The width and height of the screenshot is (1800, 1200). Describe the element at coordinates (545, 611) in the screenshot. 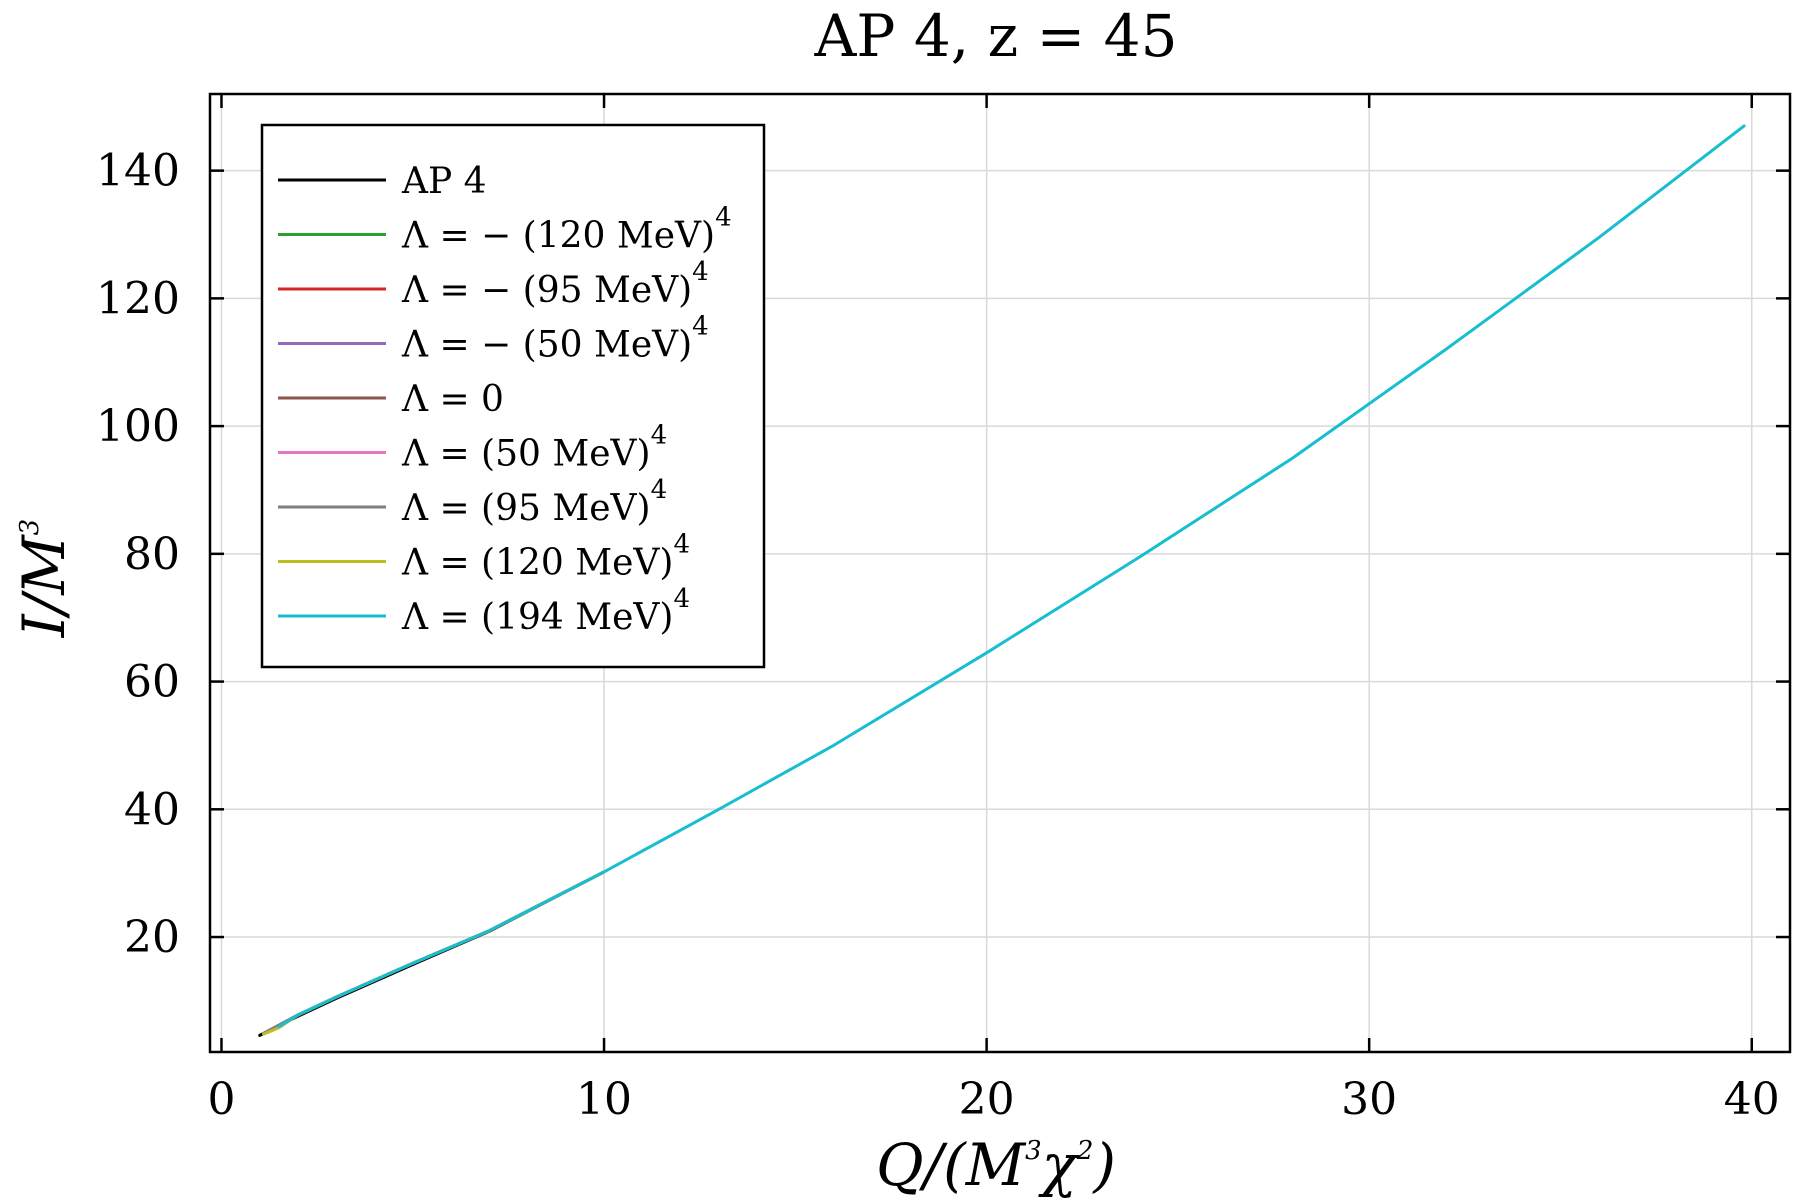

I see `legend-label: Λ = (194 MeV)4` at that location.